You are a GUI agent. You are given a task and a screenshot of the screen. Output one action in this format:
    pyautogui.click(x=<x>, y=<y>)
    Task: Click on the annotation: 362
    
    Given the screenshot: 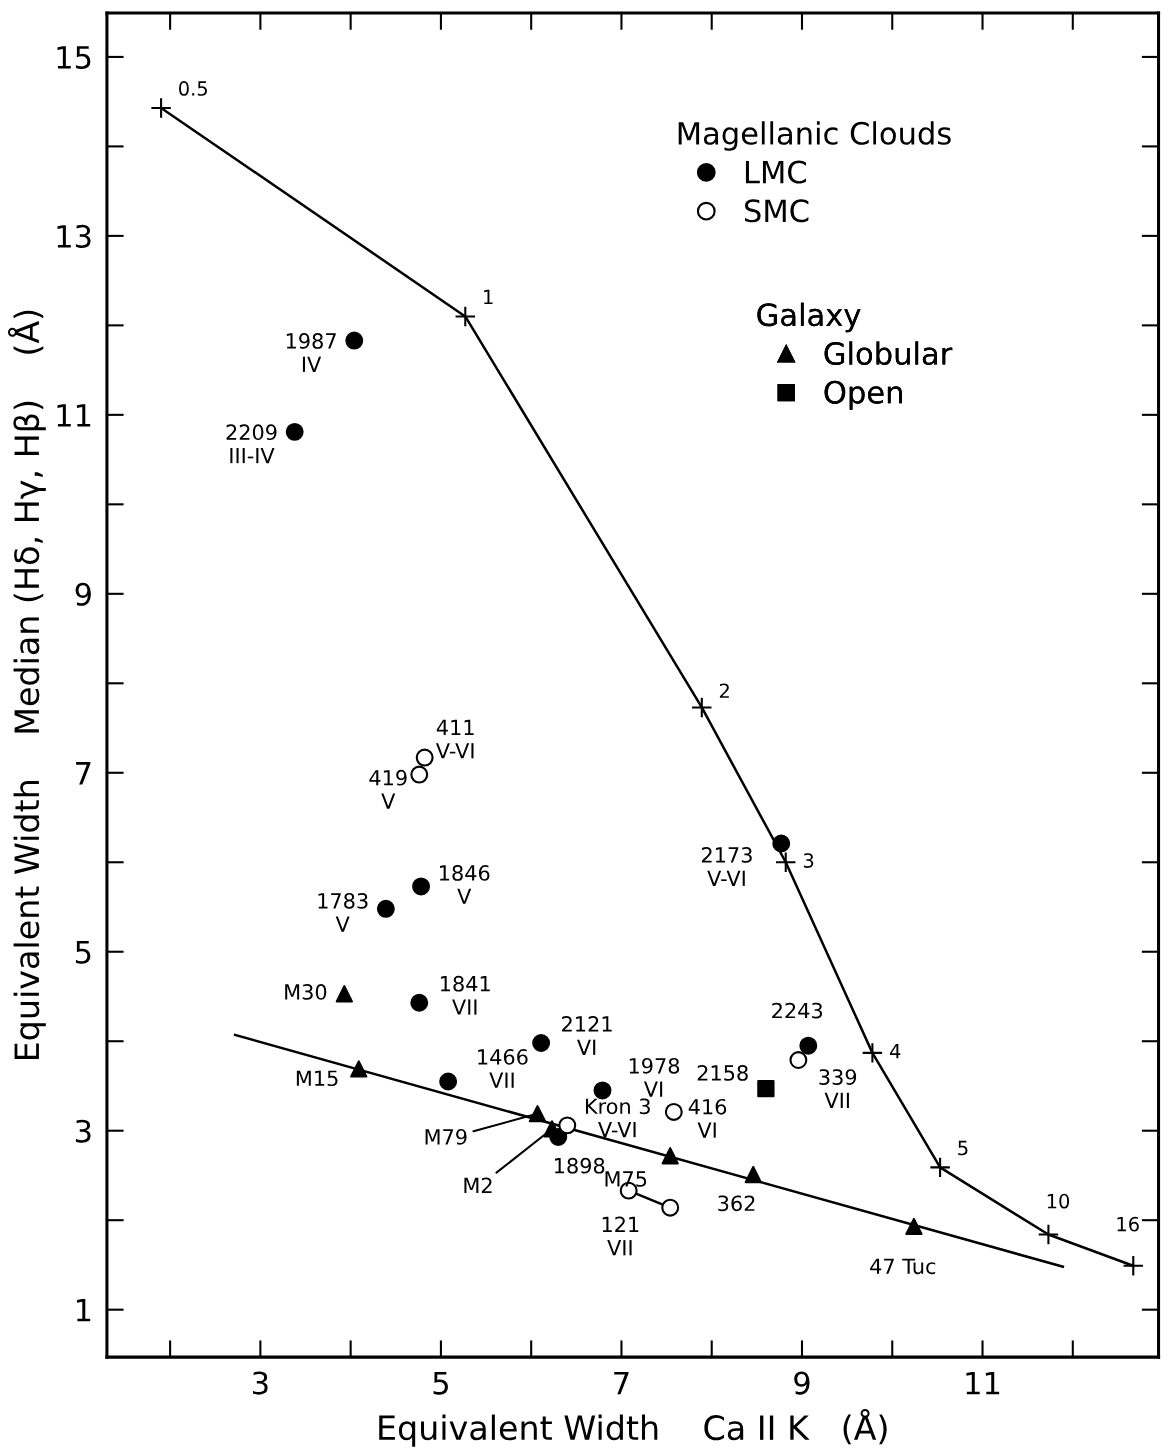 What is the action you would take?
    pyautogui.click(x=736, y=1203)
    